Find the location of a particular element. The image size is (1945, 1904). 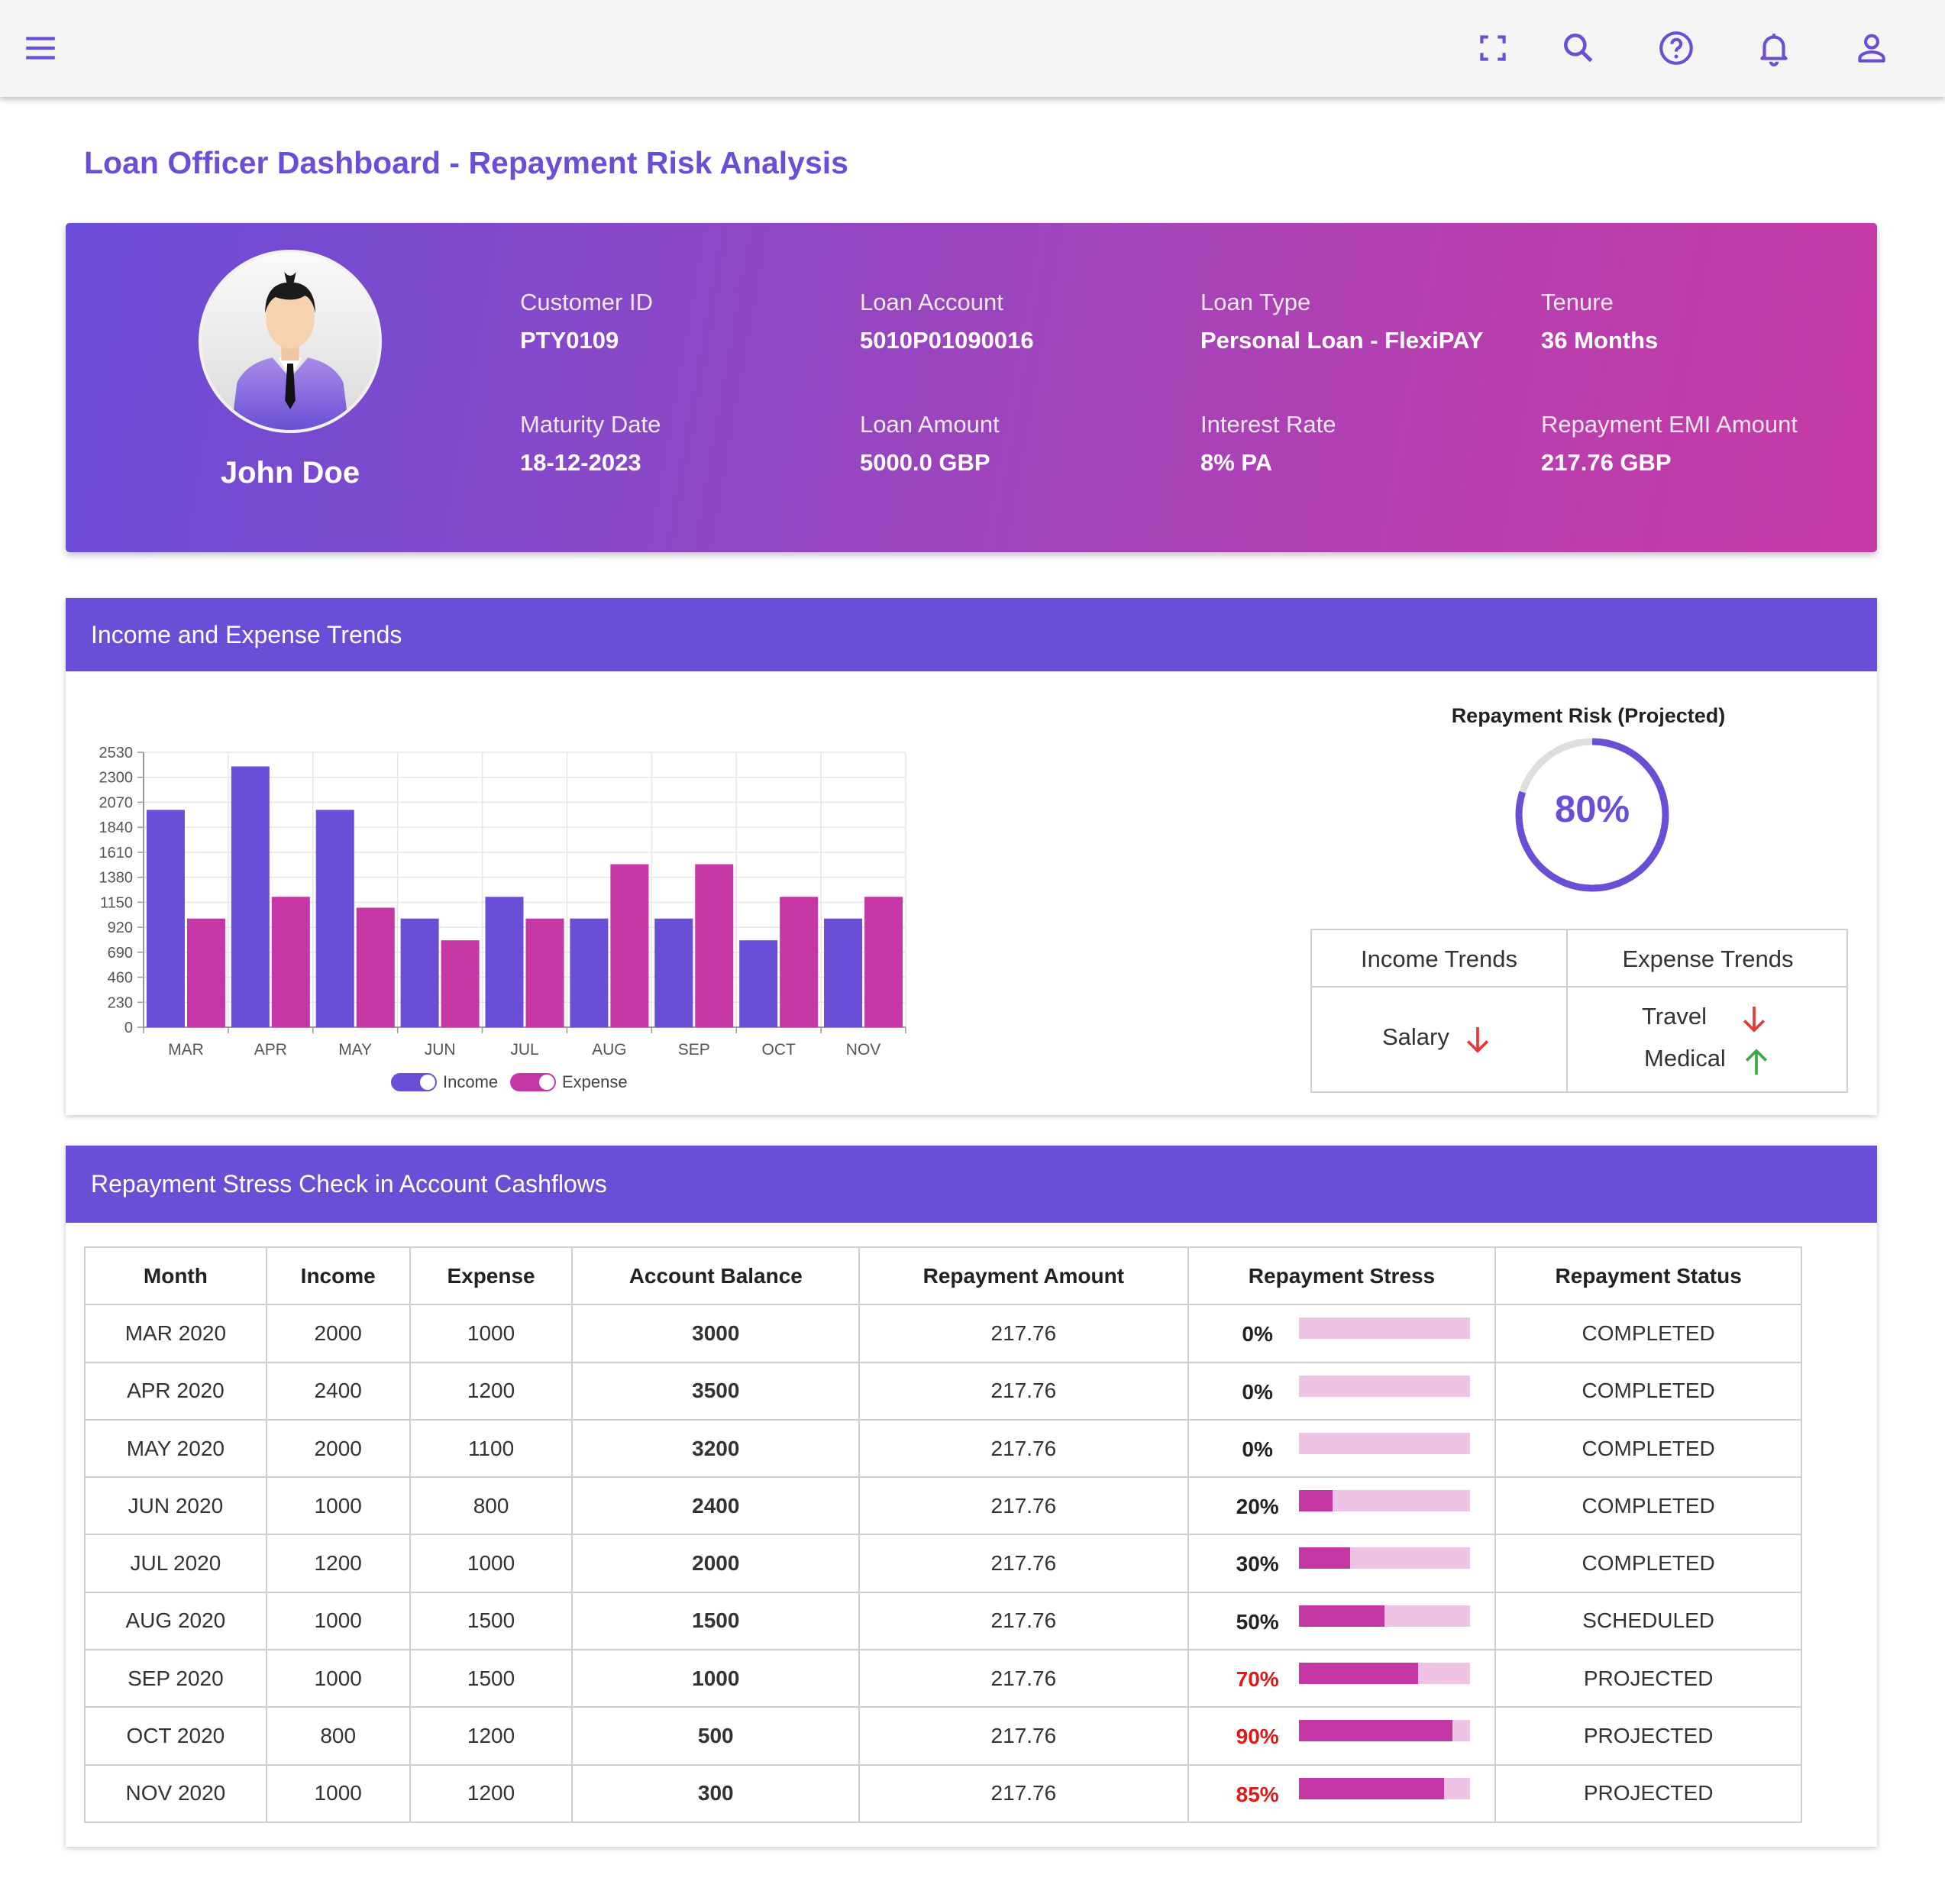

income-trends-column: Income Trends Salary is located at coordinates (1440, 1010).